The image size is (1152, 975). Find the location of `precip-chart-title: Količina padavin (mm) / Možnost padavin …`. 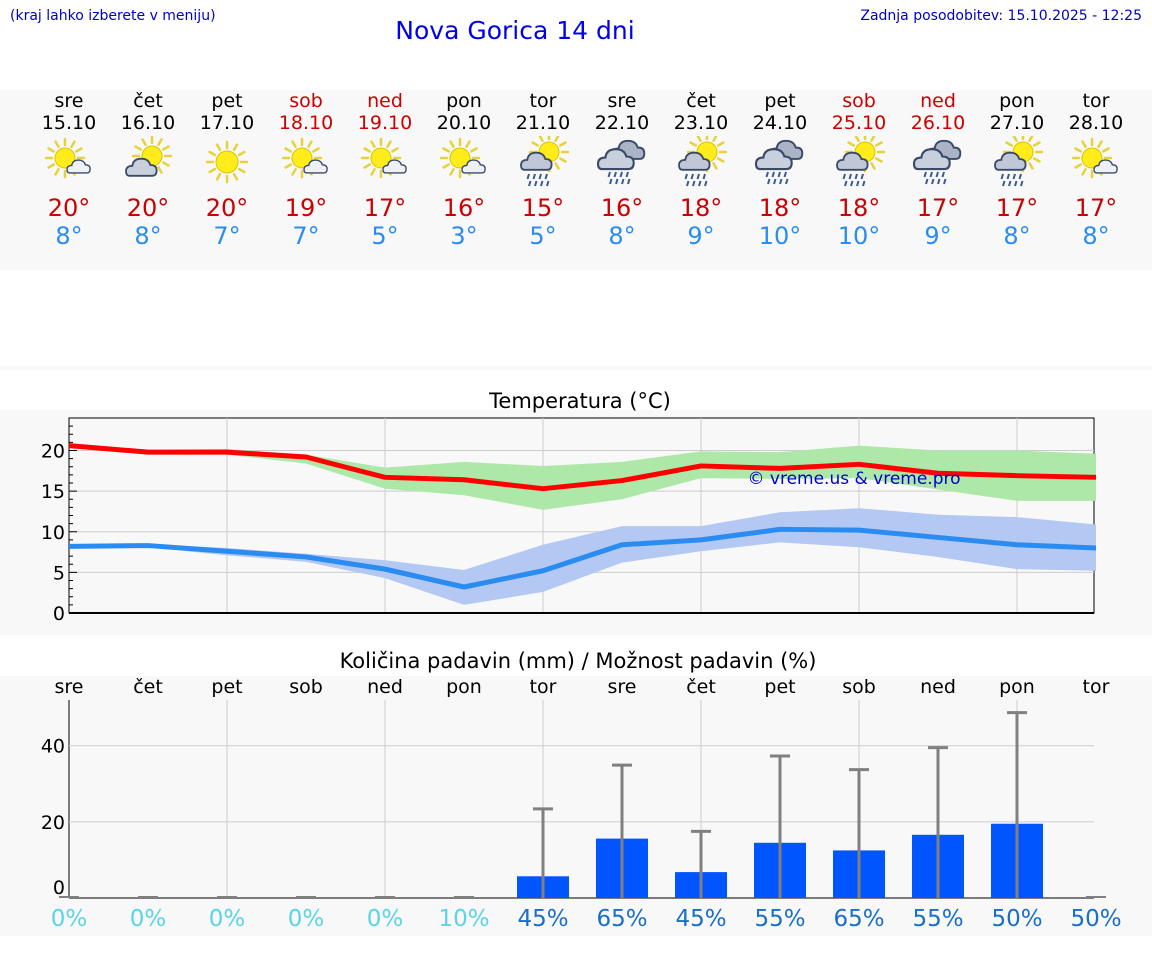

precip-chart-title: Količina padavin (mm) / Možnost padavin … is located at coordinates (578, 661).